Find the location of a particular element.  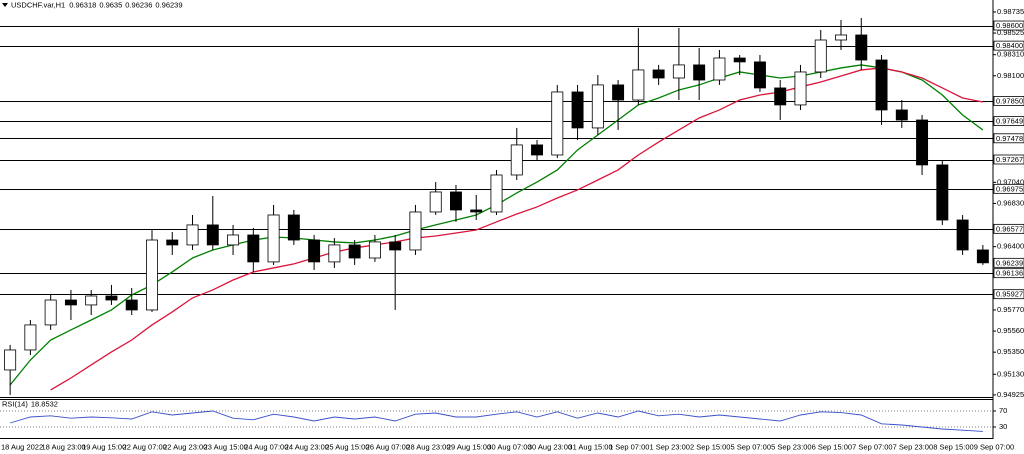

chart-header: USDCHF.var,H1 0.96318 0.9635 0.96236 0.96239 is located at coordinates (97, 4).